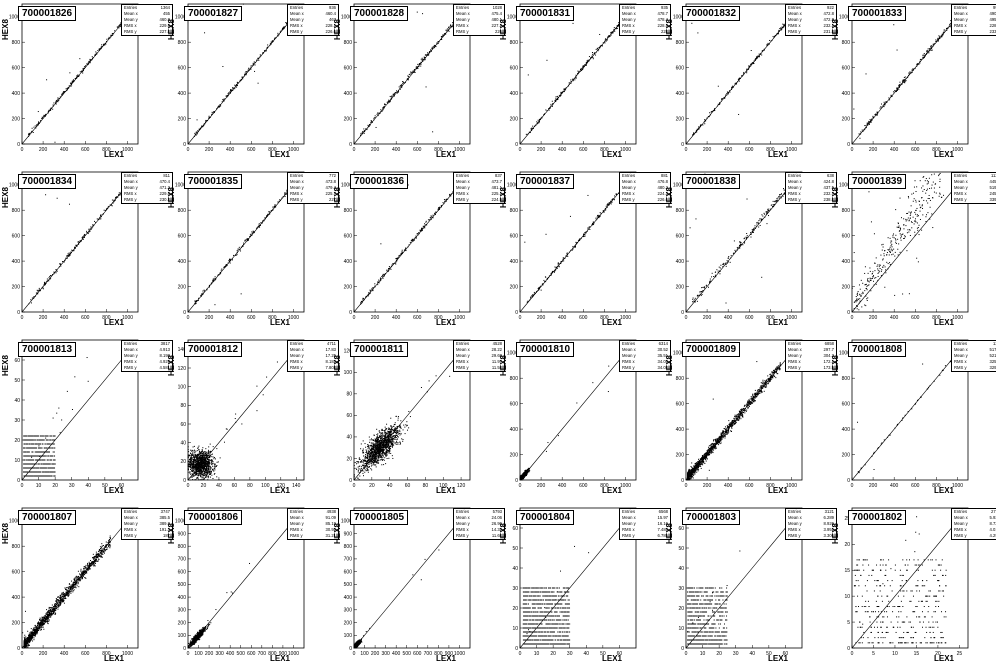 This screenshot has height=672, width=996. Describe the element at coordinates (541, 318) in the screenshot. I see `x-tick-label: 200` at that location.